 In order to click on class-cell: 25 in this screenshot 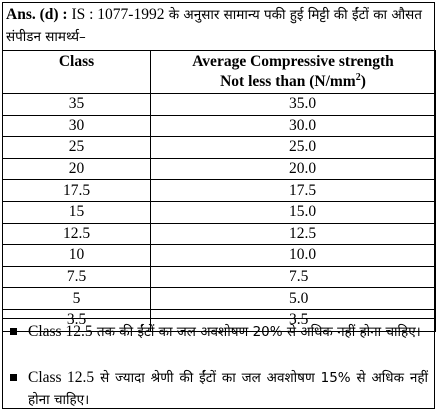, I will do `click(76, 147)`.